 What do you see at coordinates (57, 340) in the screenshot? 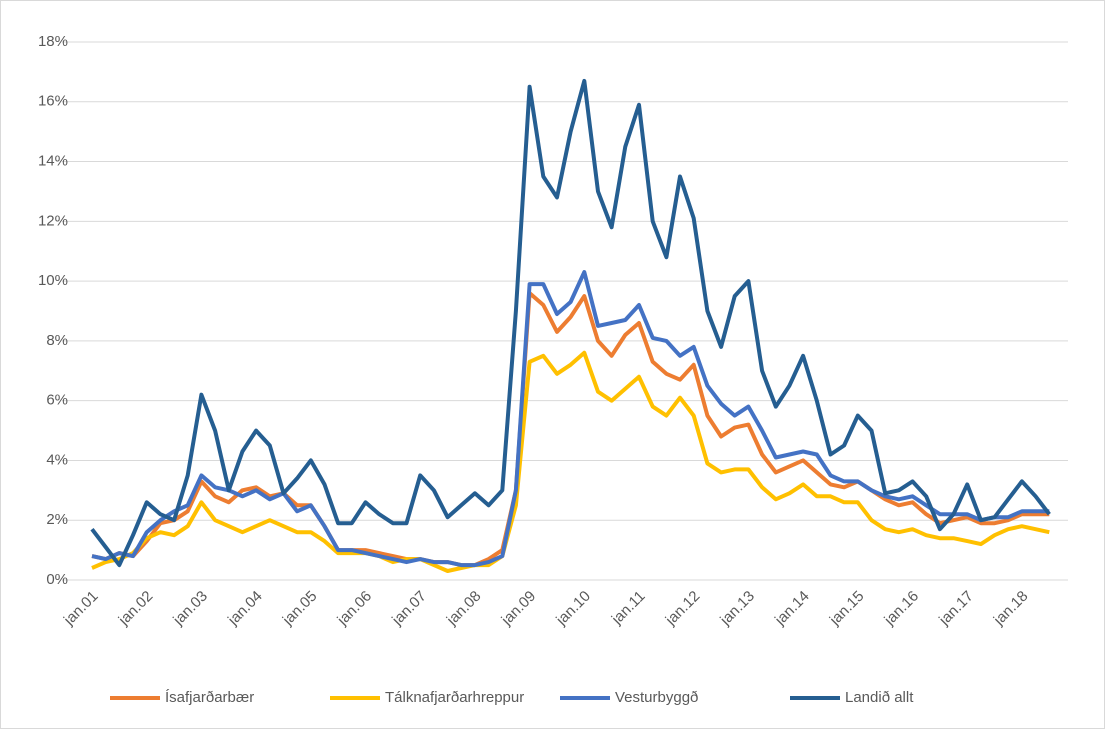
I see `y-tick-label: 8%` at bounding box center [57, 340].